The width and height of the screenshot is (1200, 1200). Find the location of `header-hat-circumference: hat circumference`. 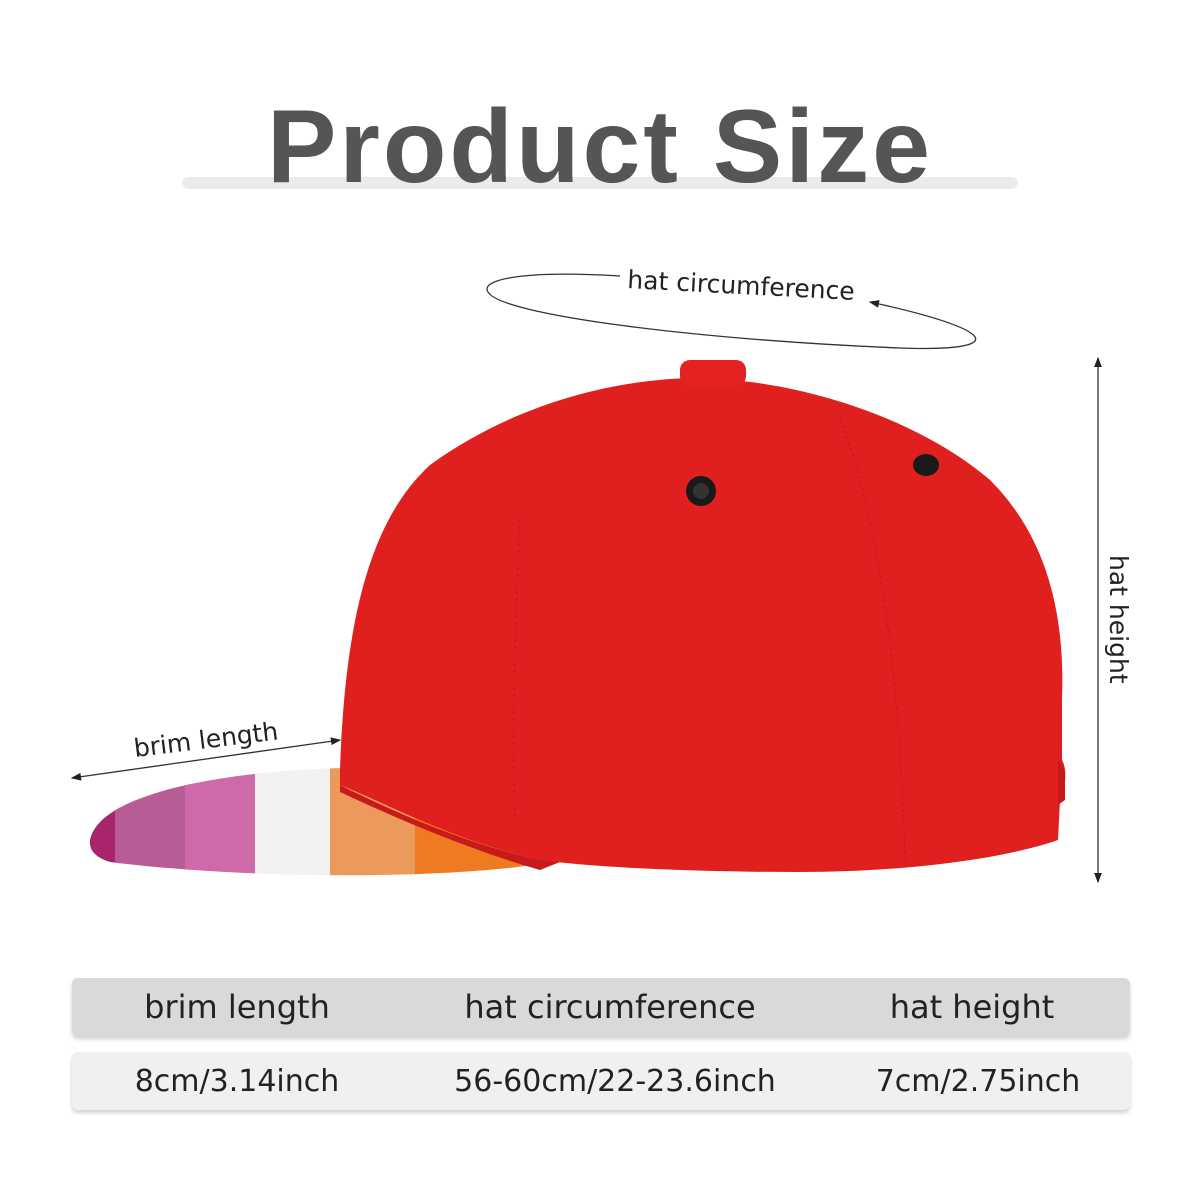

header-hat-circumference: hat circumference is located at coordinates (610, 1007).